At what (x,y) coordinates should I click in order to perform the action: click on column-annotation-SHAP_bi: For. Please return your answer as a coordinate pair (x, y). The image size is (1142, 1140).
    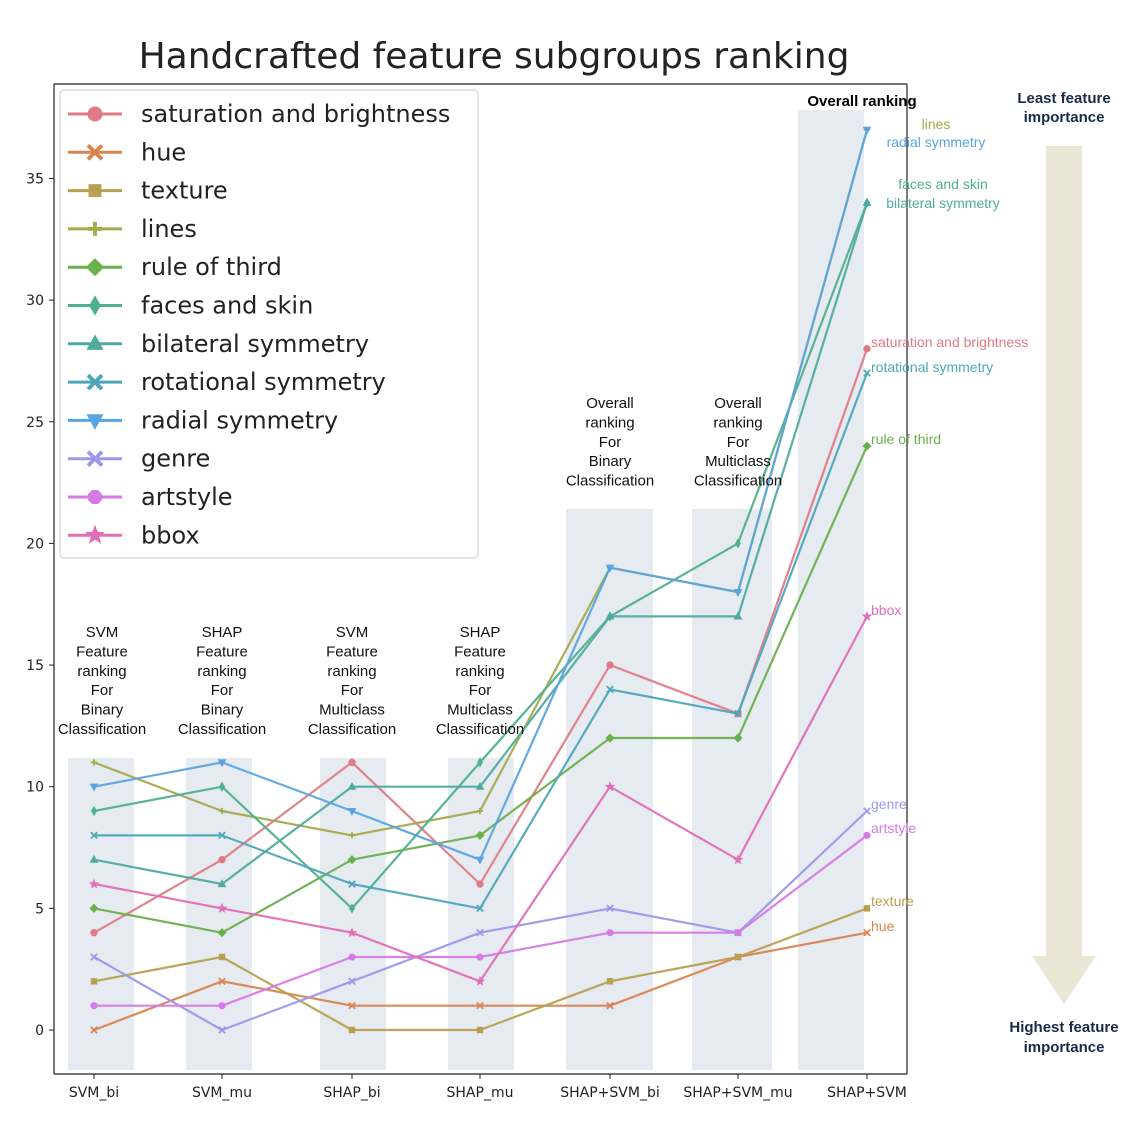
    Looking at the image, I should click on (352, 690).